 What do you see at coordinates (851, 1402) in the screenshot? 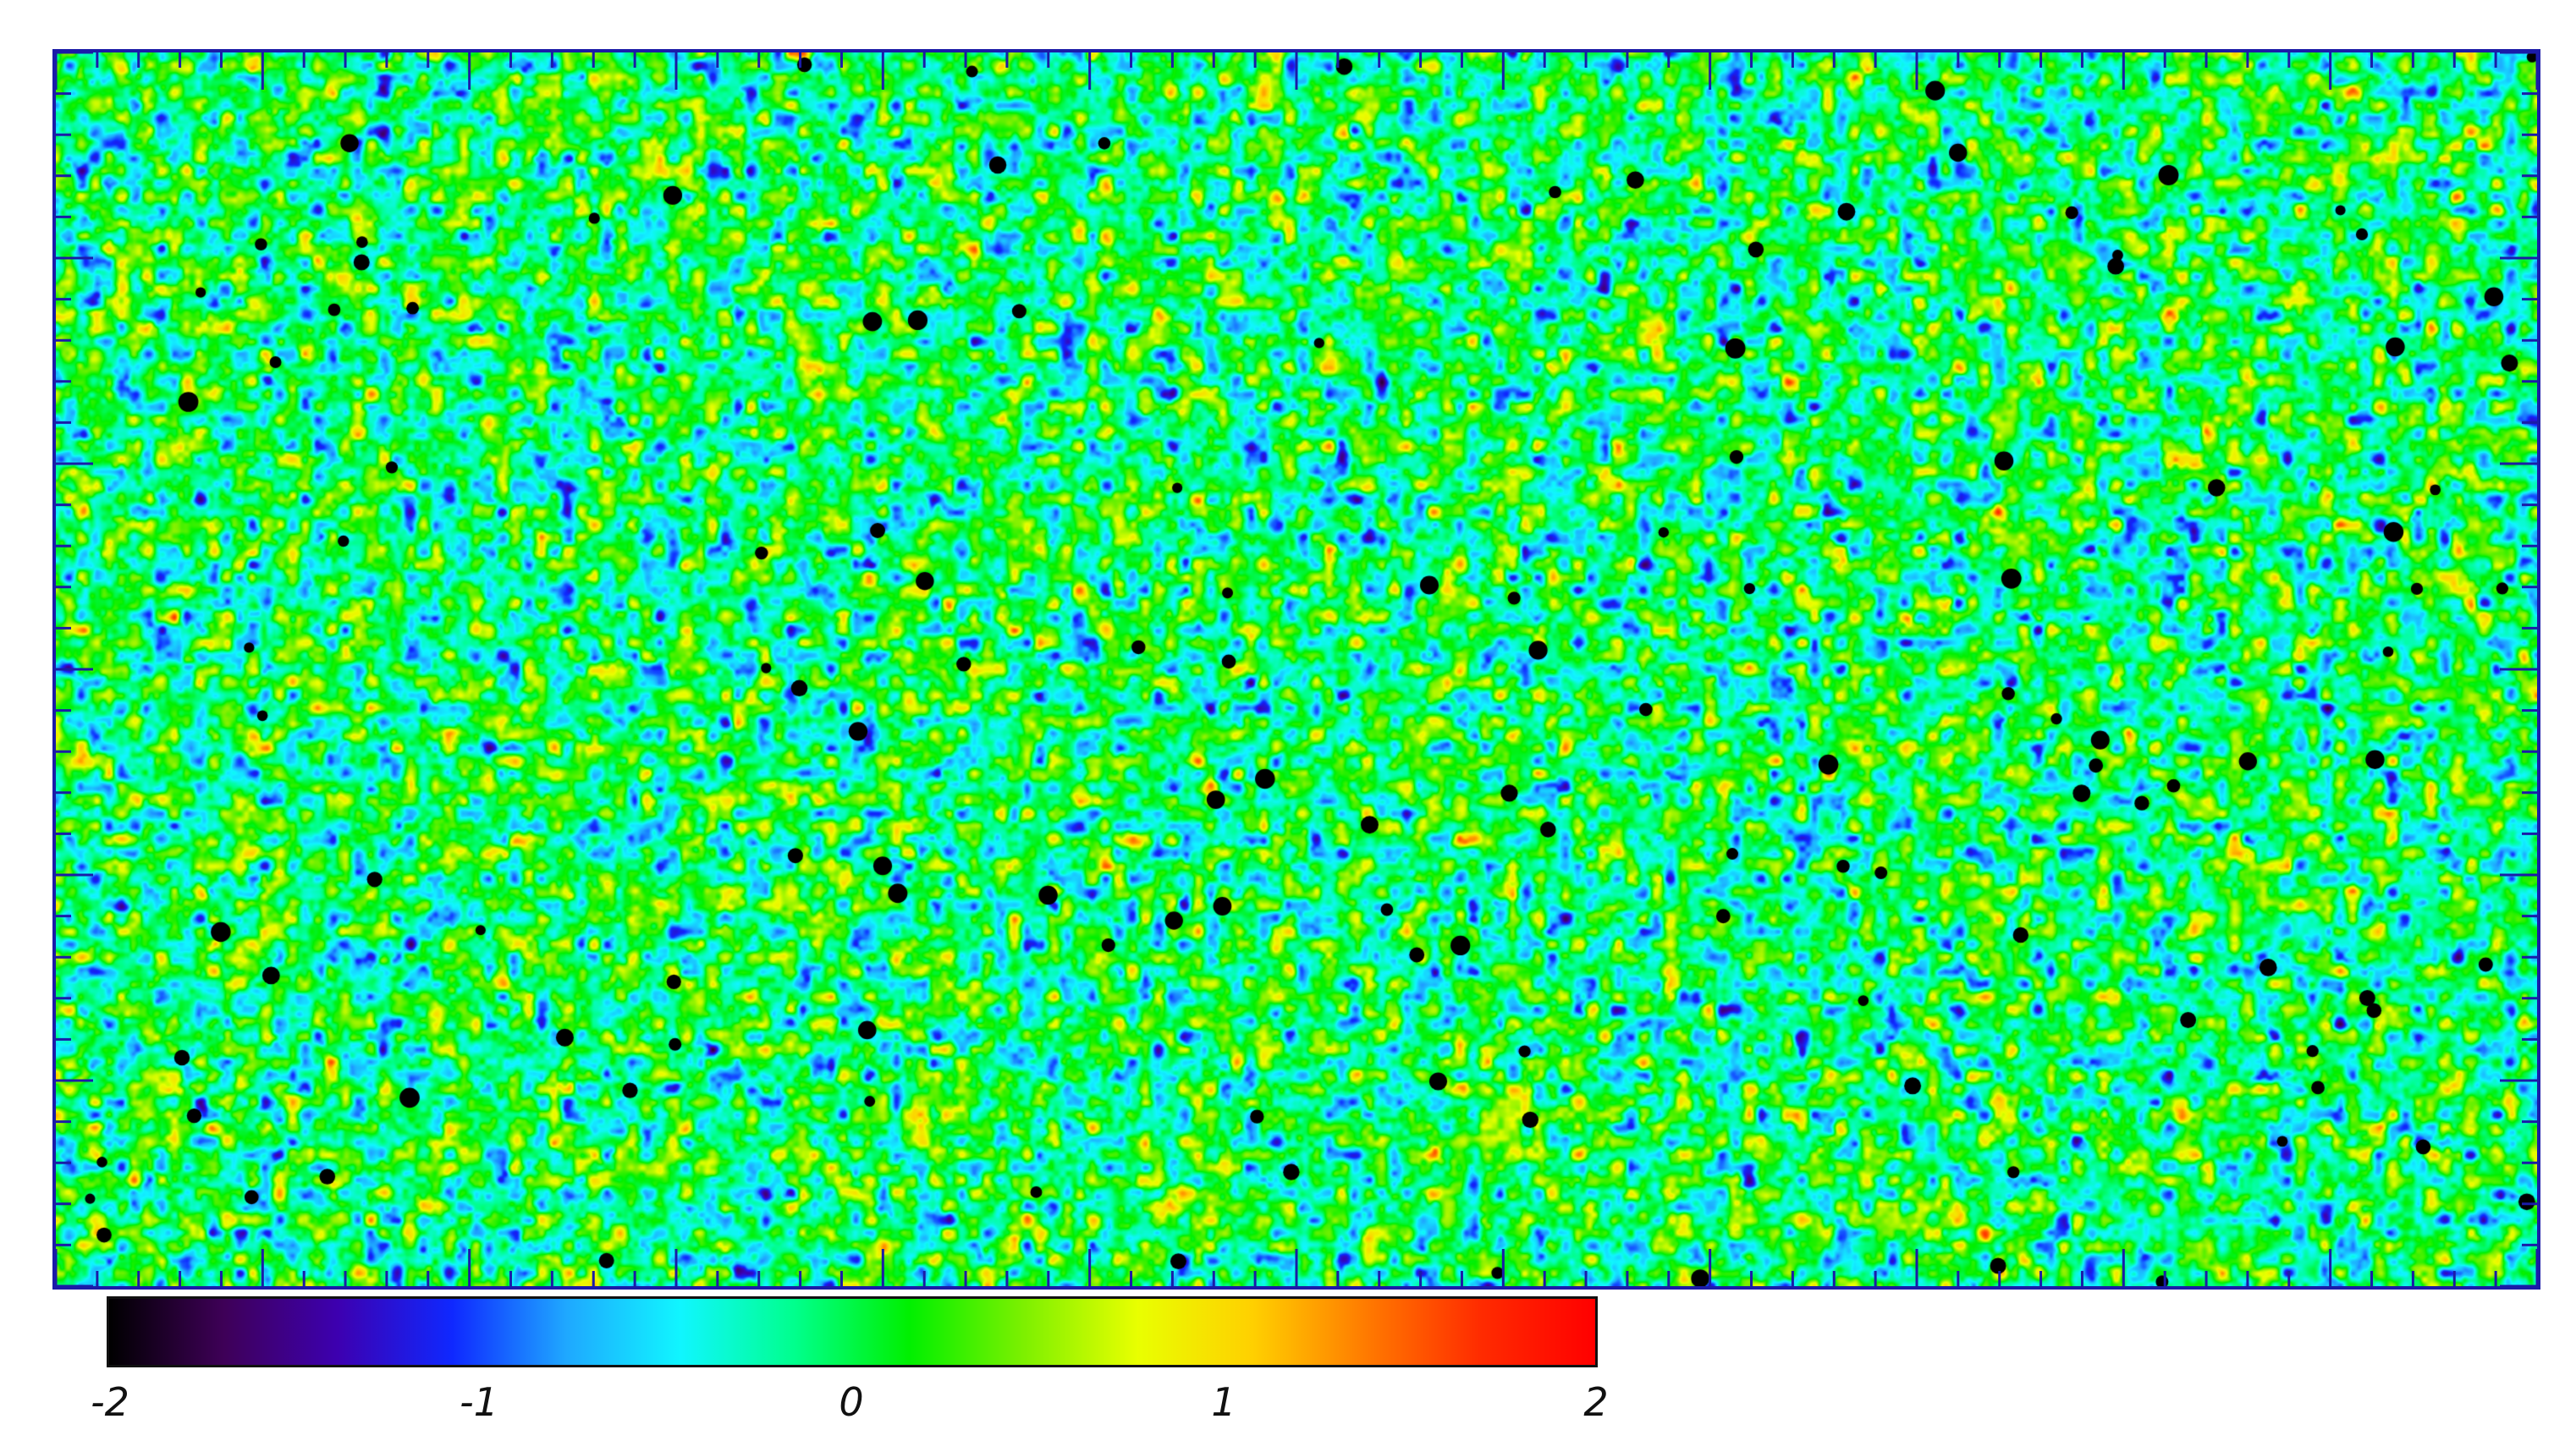
I see `colorbar-tick-label: 0` at bounding box center [851, 1402].